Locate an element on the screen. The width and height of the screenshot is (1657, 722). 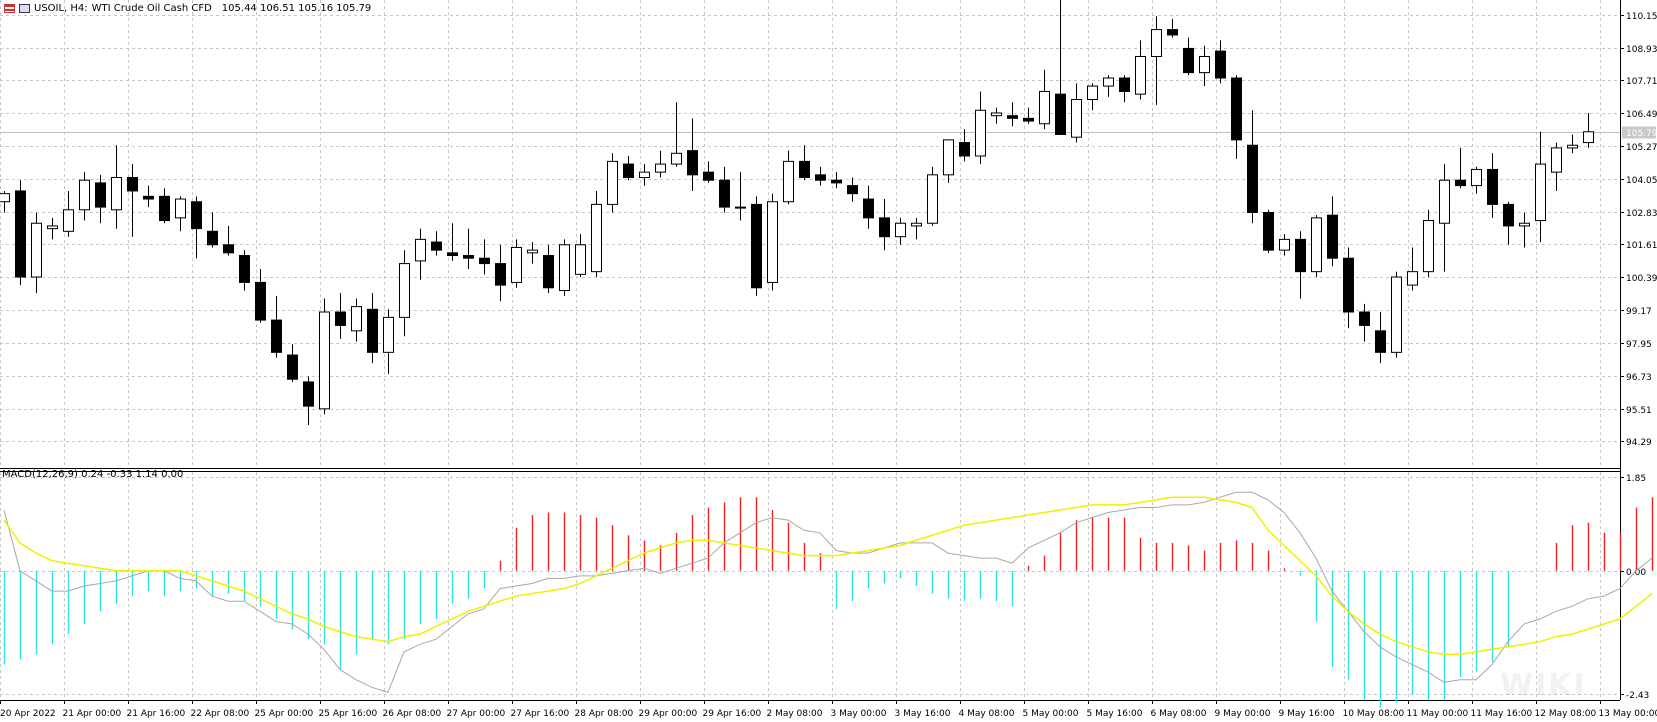
time-tick-label: 9 May 00:00 is located at coordinates (1243, 714).